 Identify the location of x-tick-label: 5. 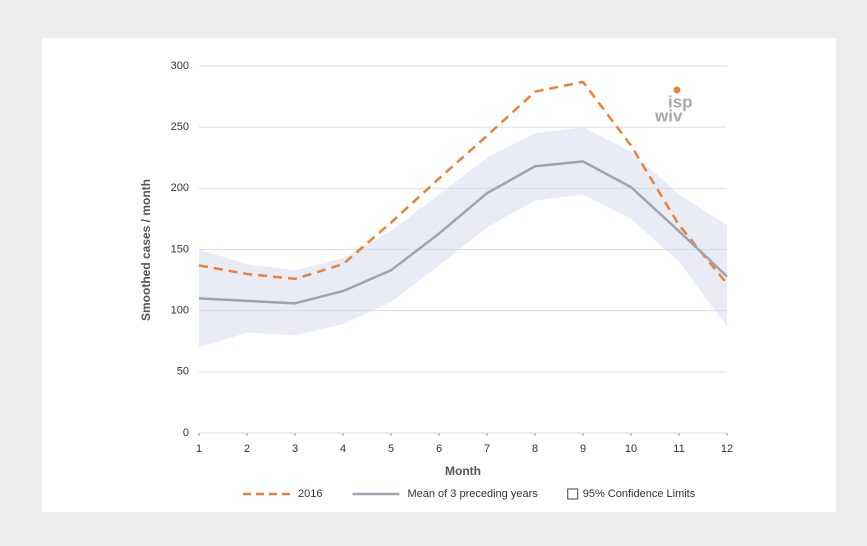
(391, 449).